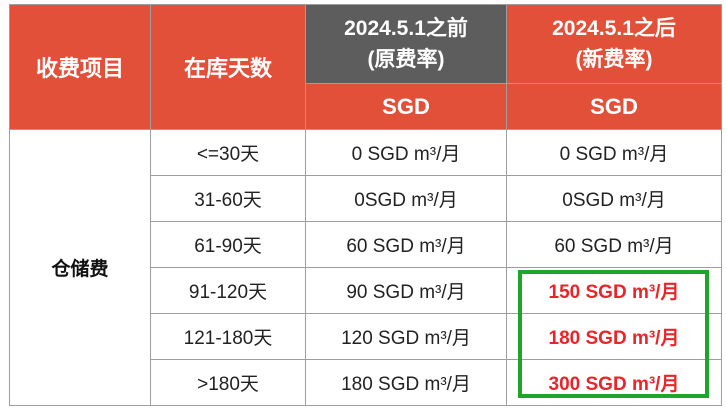 This screenshot has height=408, width=726. Describe the element at coordinates (406, 290) in the screenshot. I see `old-rate-cell: 90 SGD m³/月` at that location.